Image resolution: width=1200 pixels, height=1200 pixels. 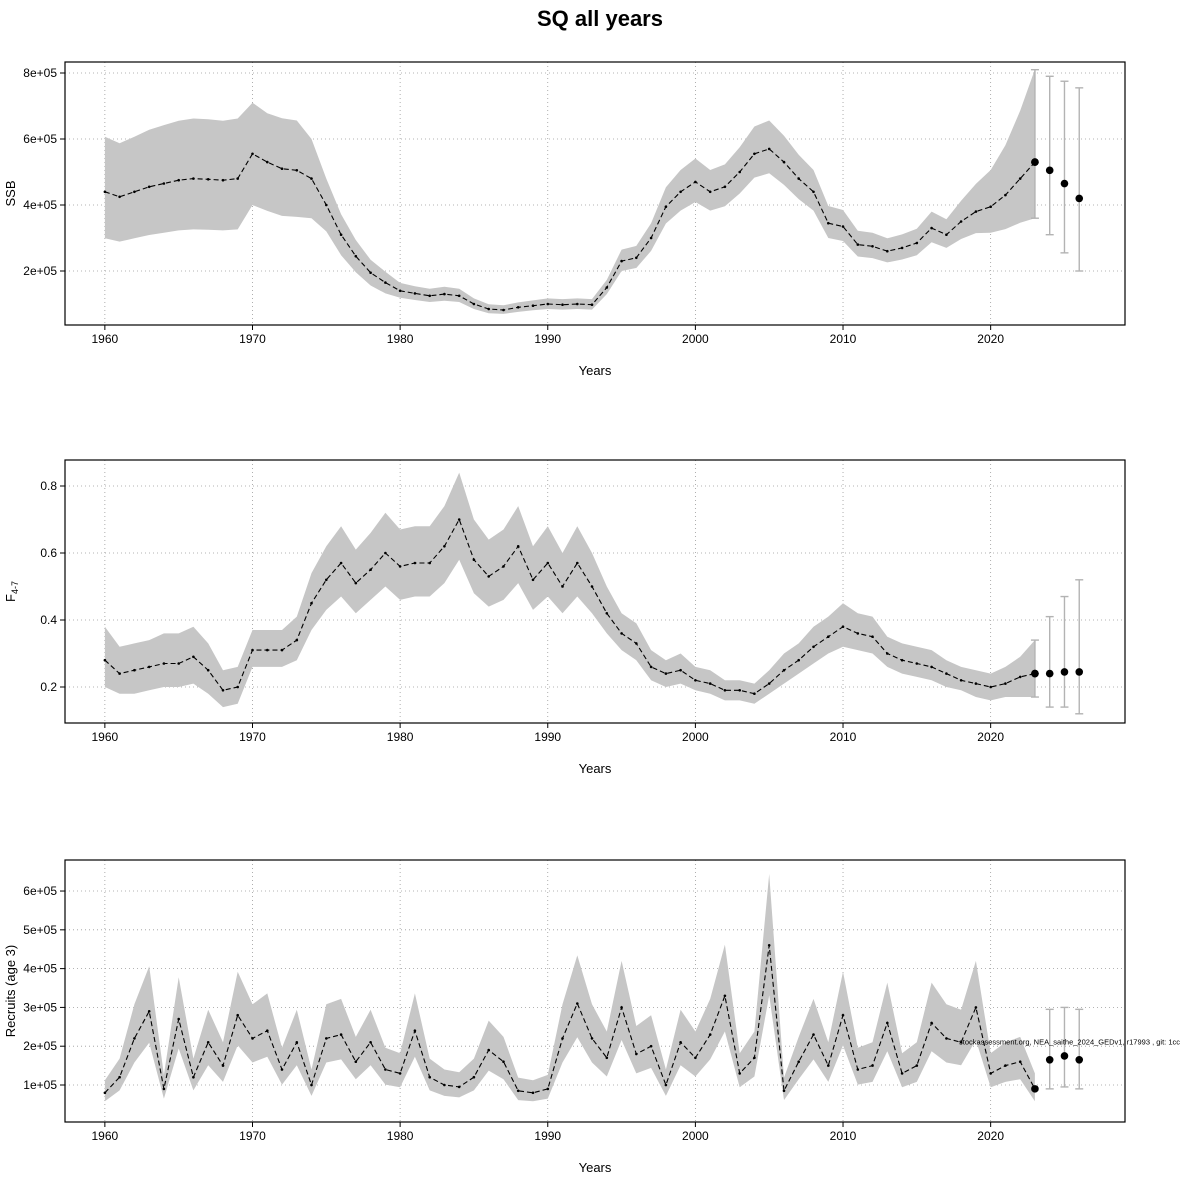 What do you see at coordinates (10, 193) in the screenshot?
I see `y-axis-title: SSB` at bounding box center [10, 193].